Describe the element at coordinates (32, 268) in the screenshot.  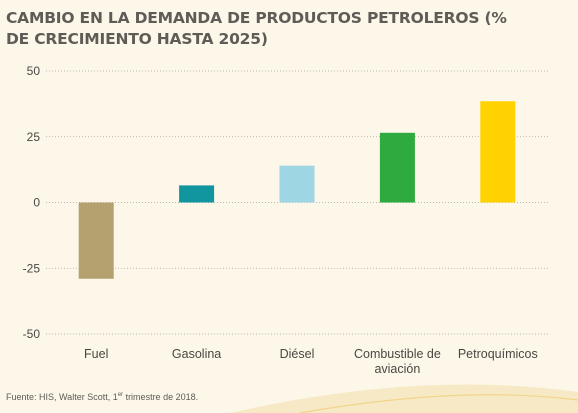
I see `y-tick-label: -25` at that location.